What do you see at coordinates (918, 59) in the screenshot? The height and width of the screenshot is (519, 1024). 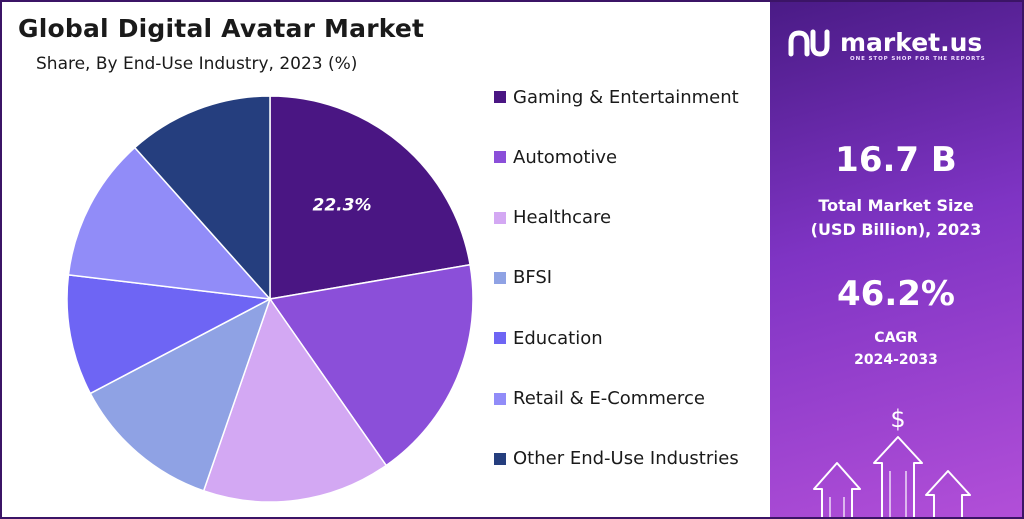 I see `brand-tagline: ONE STOP SHOP FOR THE REPORTS` at bounding box center [918, 59].